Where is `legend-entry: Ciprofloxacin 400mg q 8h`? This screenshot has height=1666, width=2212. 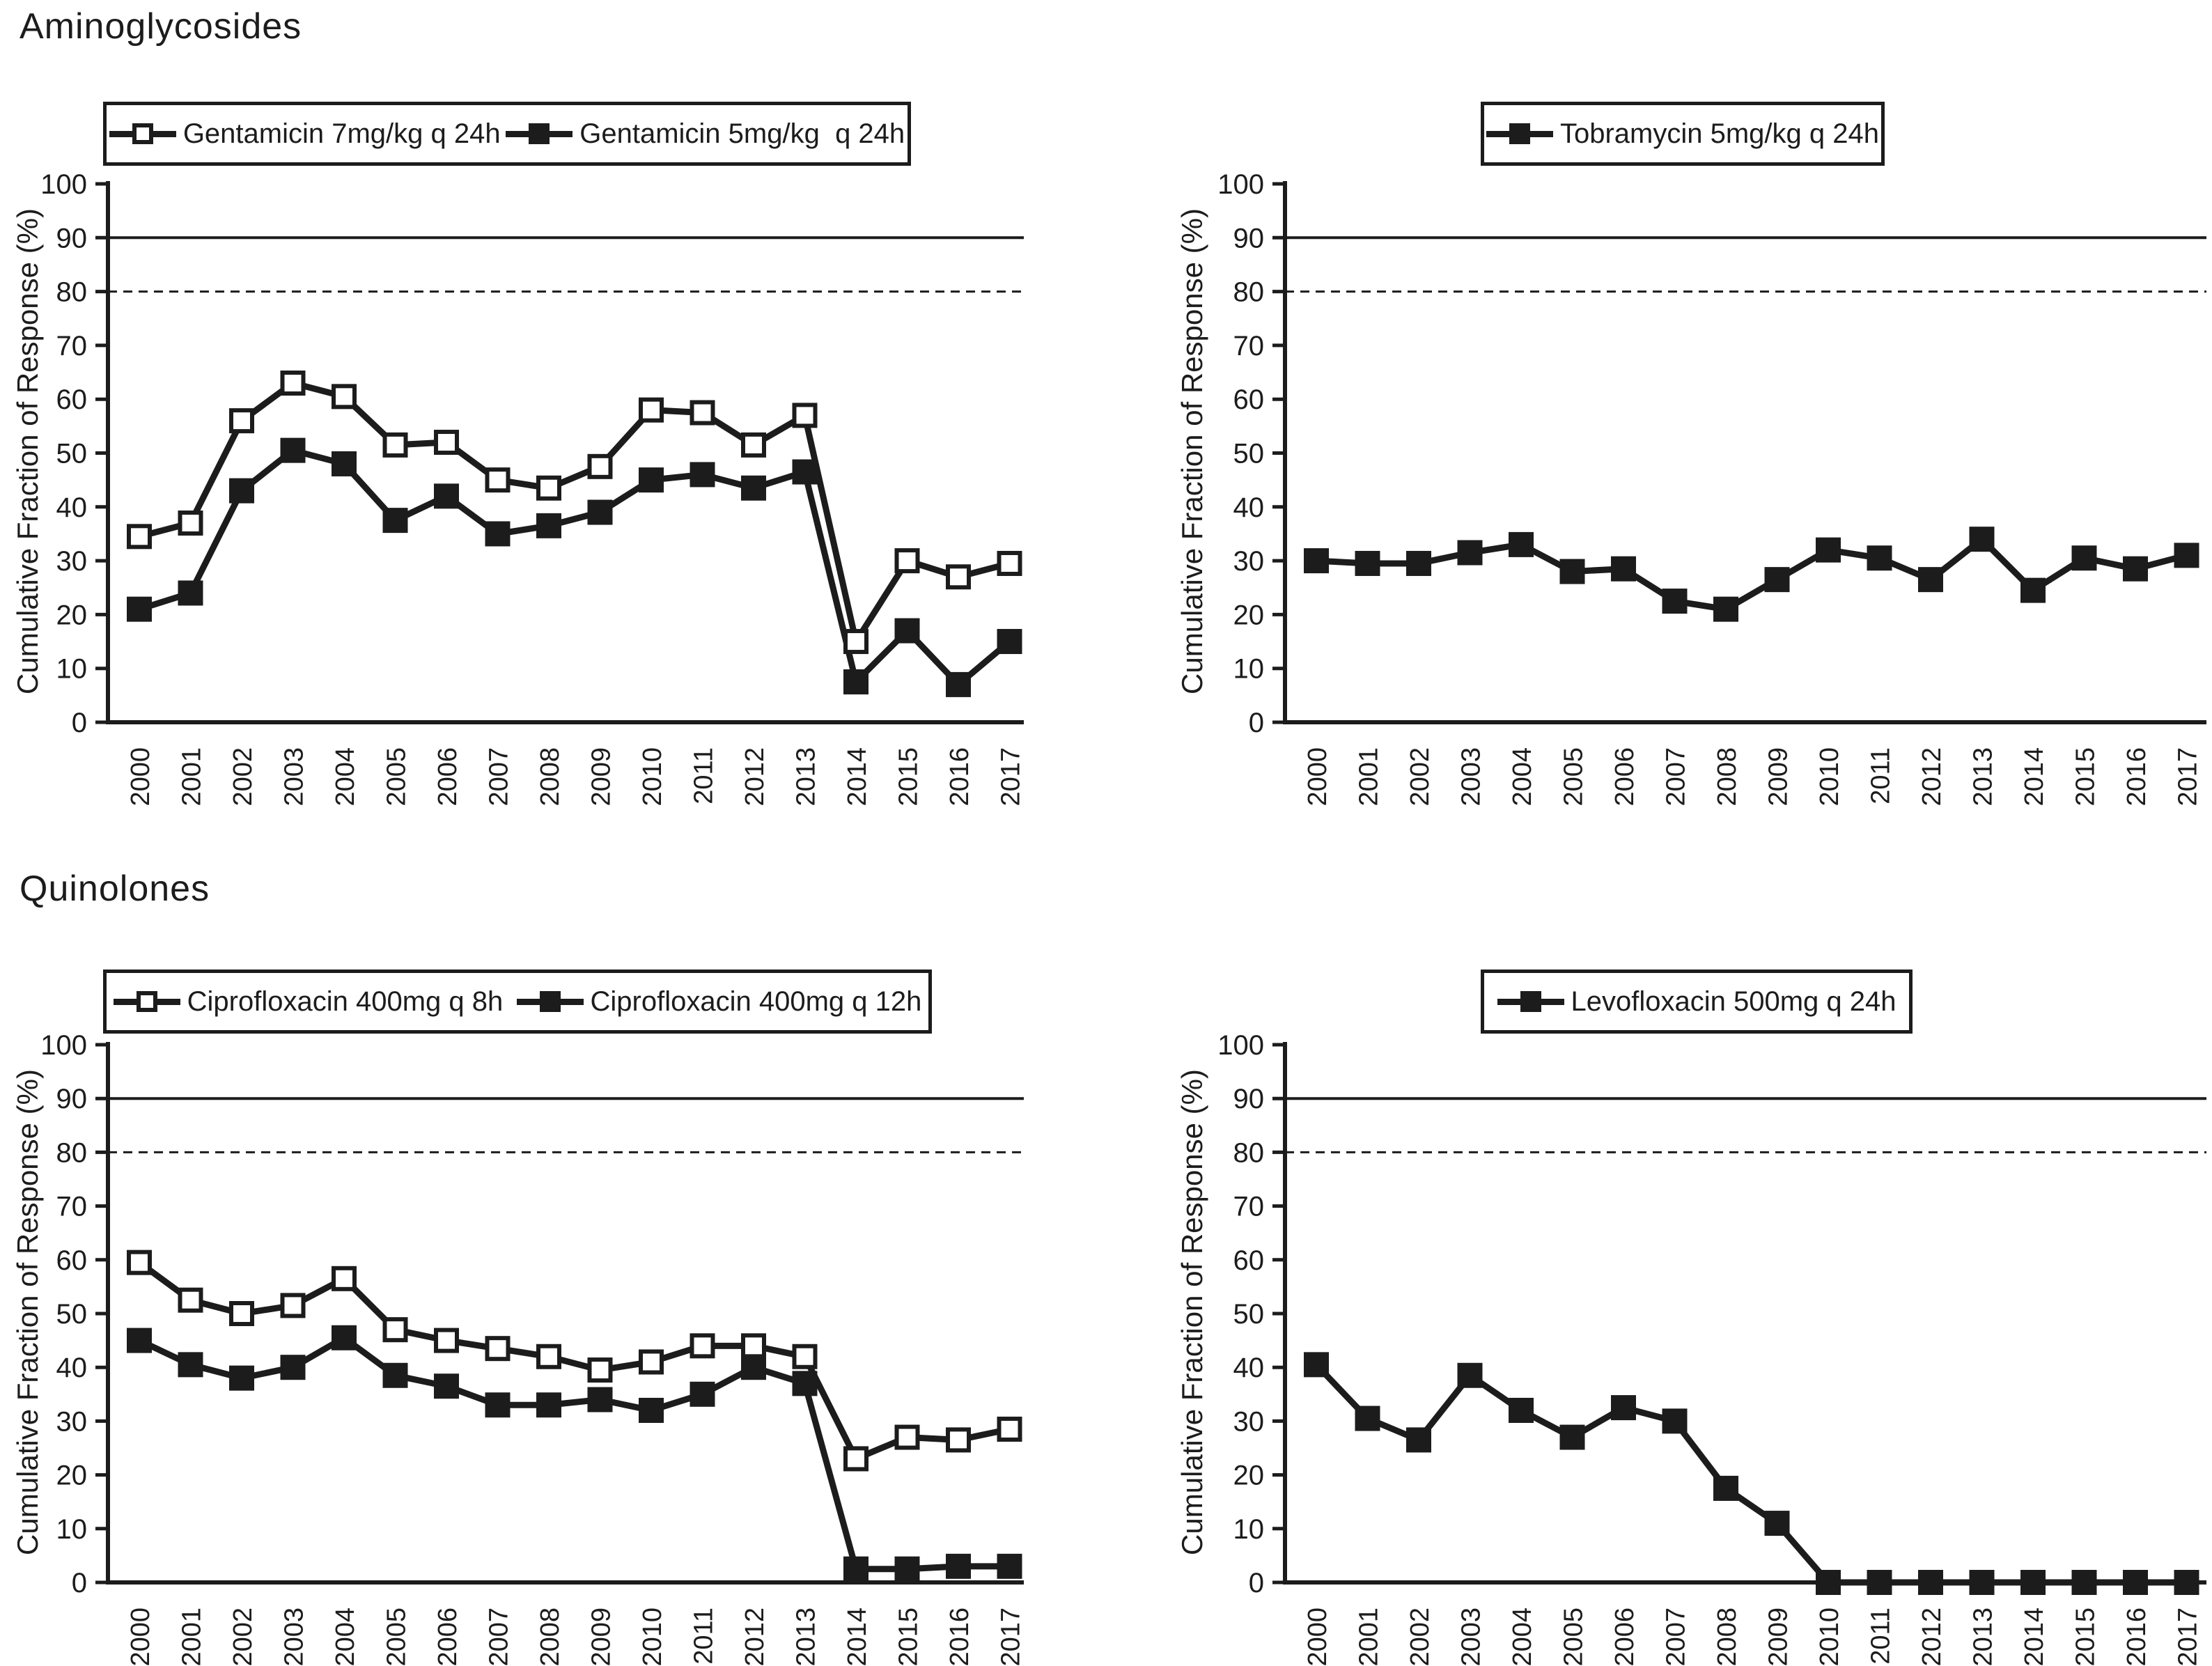 legend-entry: Ciprofloxacin 400mg q 8h is located at coordinates (308, 1002).